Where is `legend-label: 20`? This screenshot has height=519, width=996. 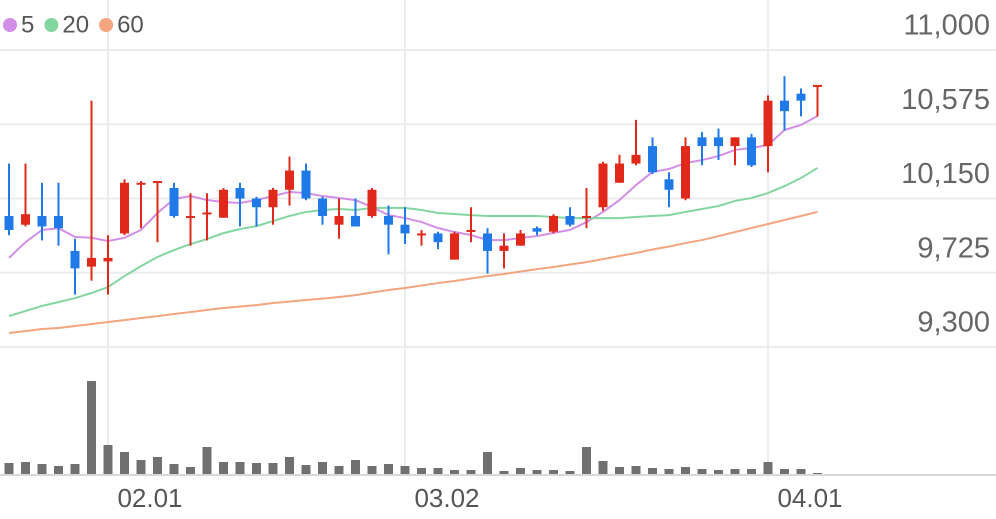
legend-label: 20 is located at coordinates (75, 24).